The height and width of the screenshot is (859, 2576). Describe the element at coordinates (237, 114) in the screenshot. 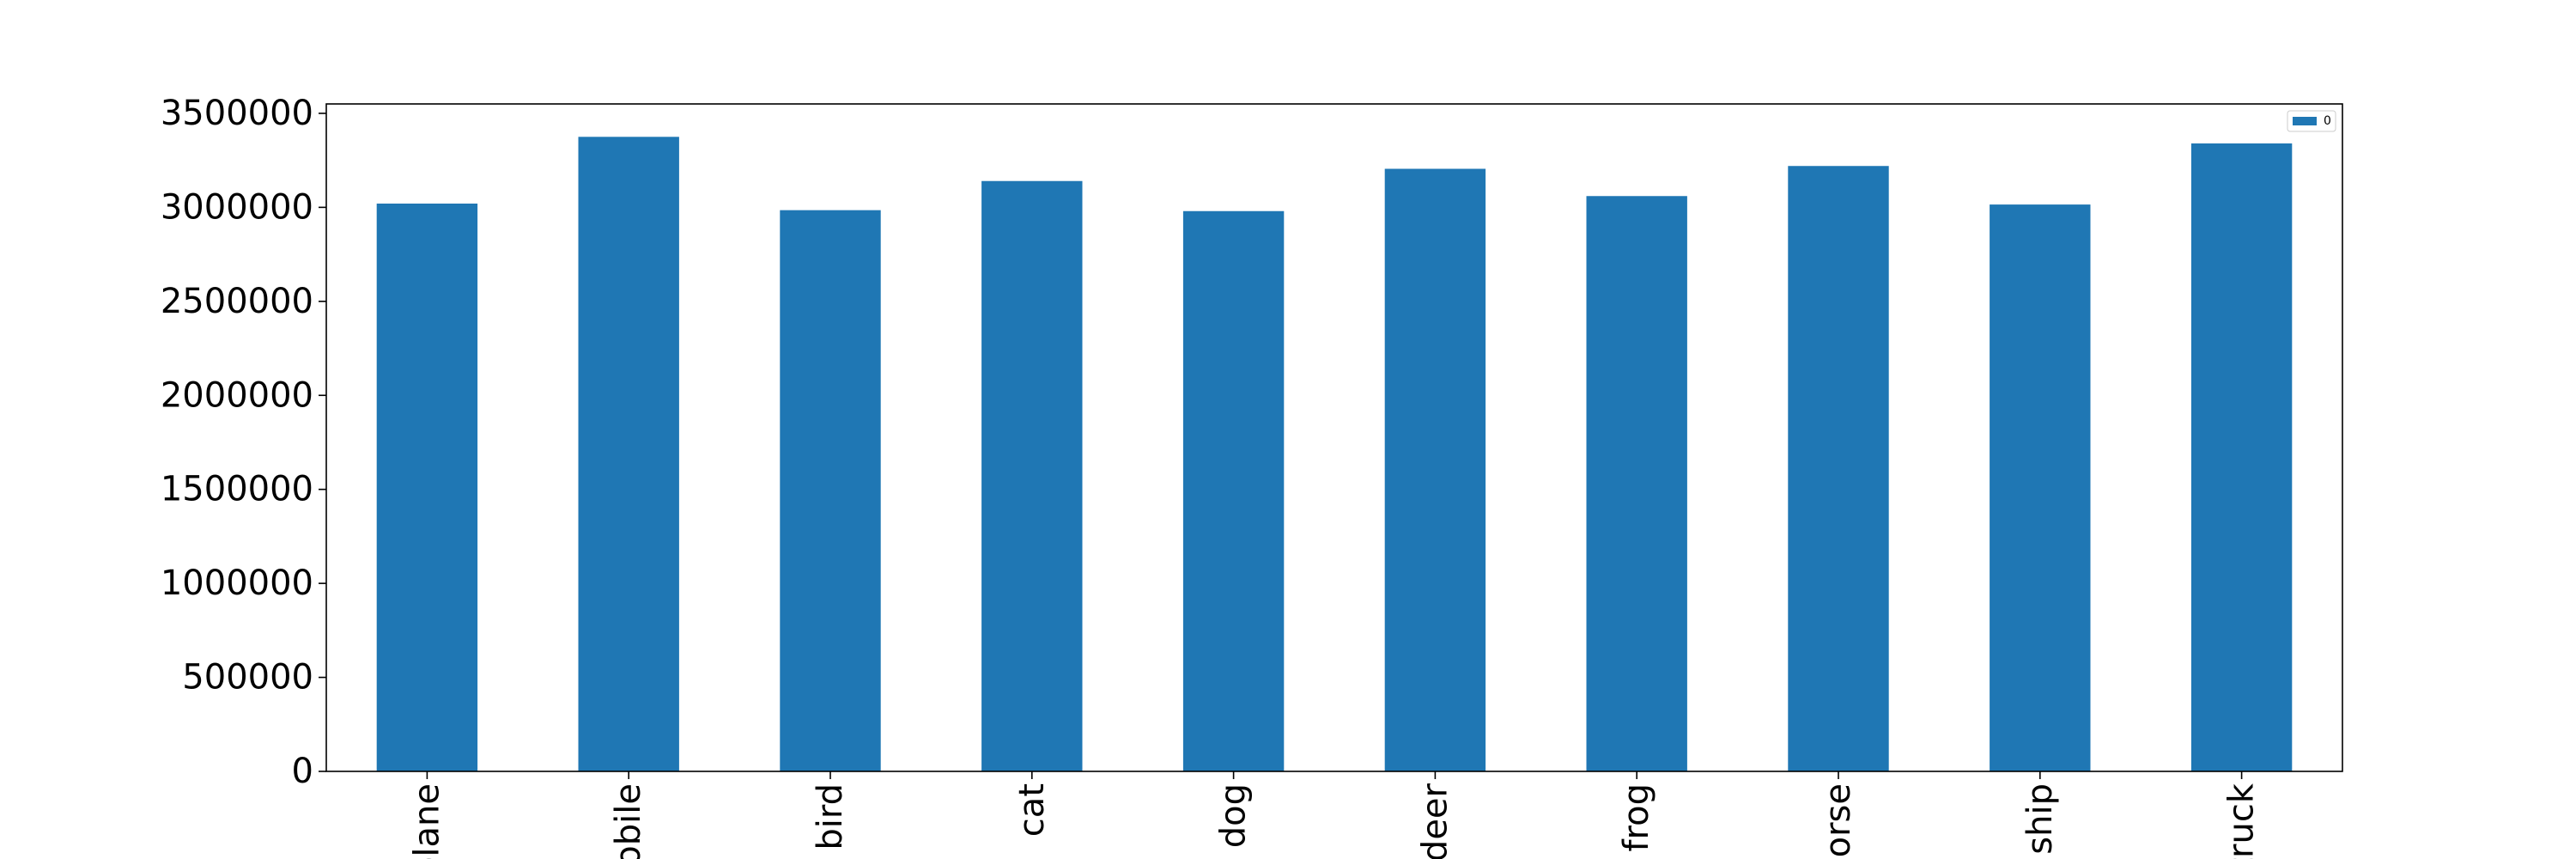

I see `y-tick-label: 3500000` at that location.